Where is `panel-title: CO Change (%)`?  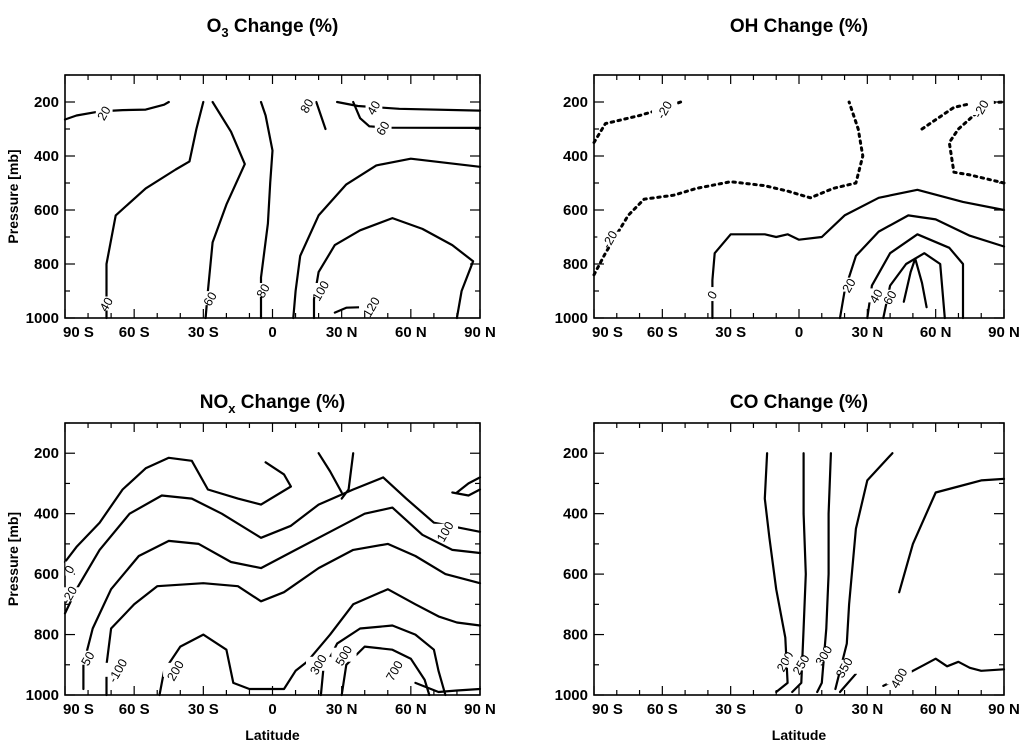
panel-title: CO Change (%) is located at coordinates (799, 402).